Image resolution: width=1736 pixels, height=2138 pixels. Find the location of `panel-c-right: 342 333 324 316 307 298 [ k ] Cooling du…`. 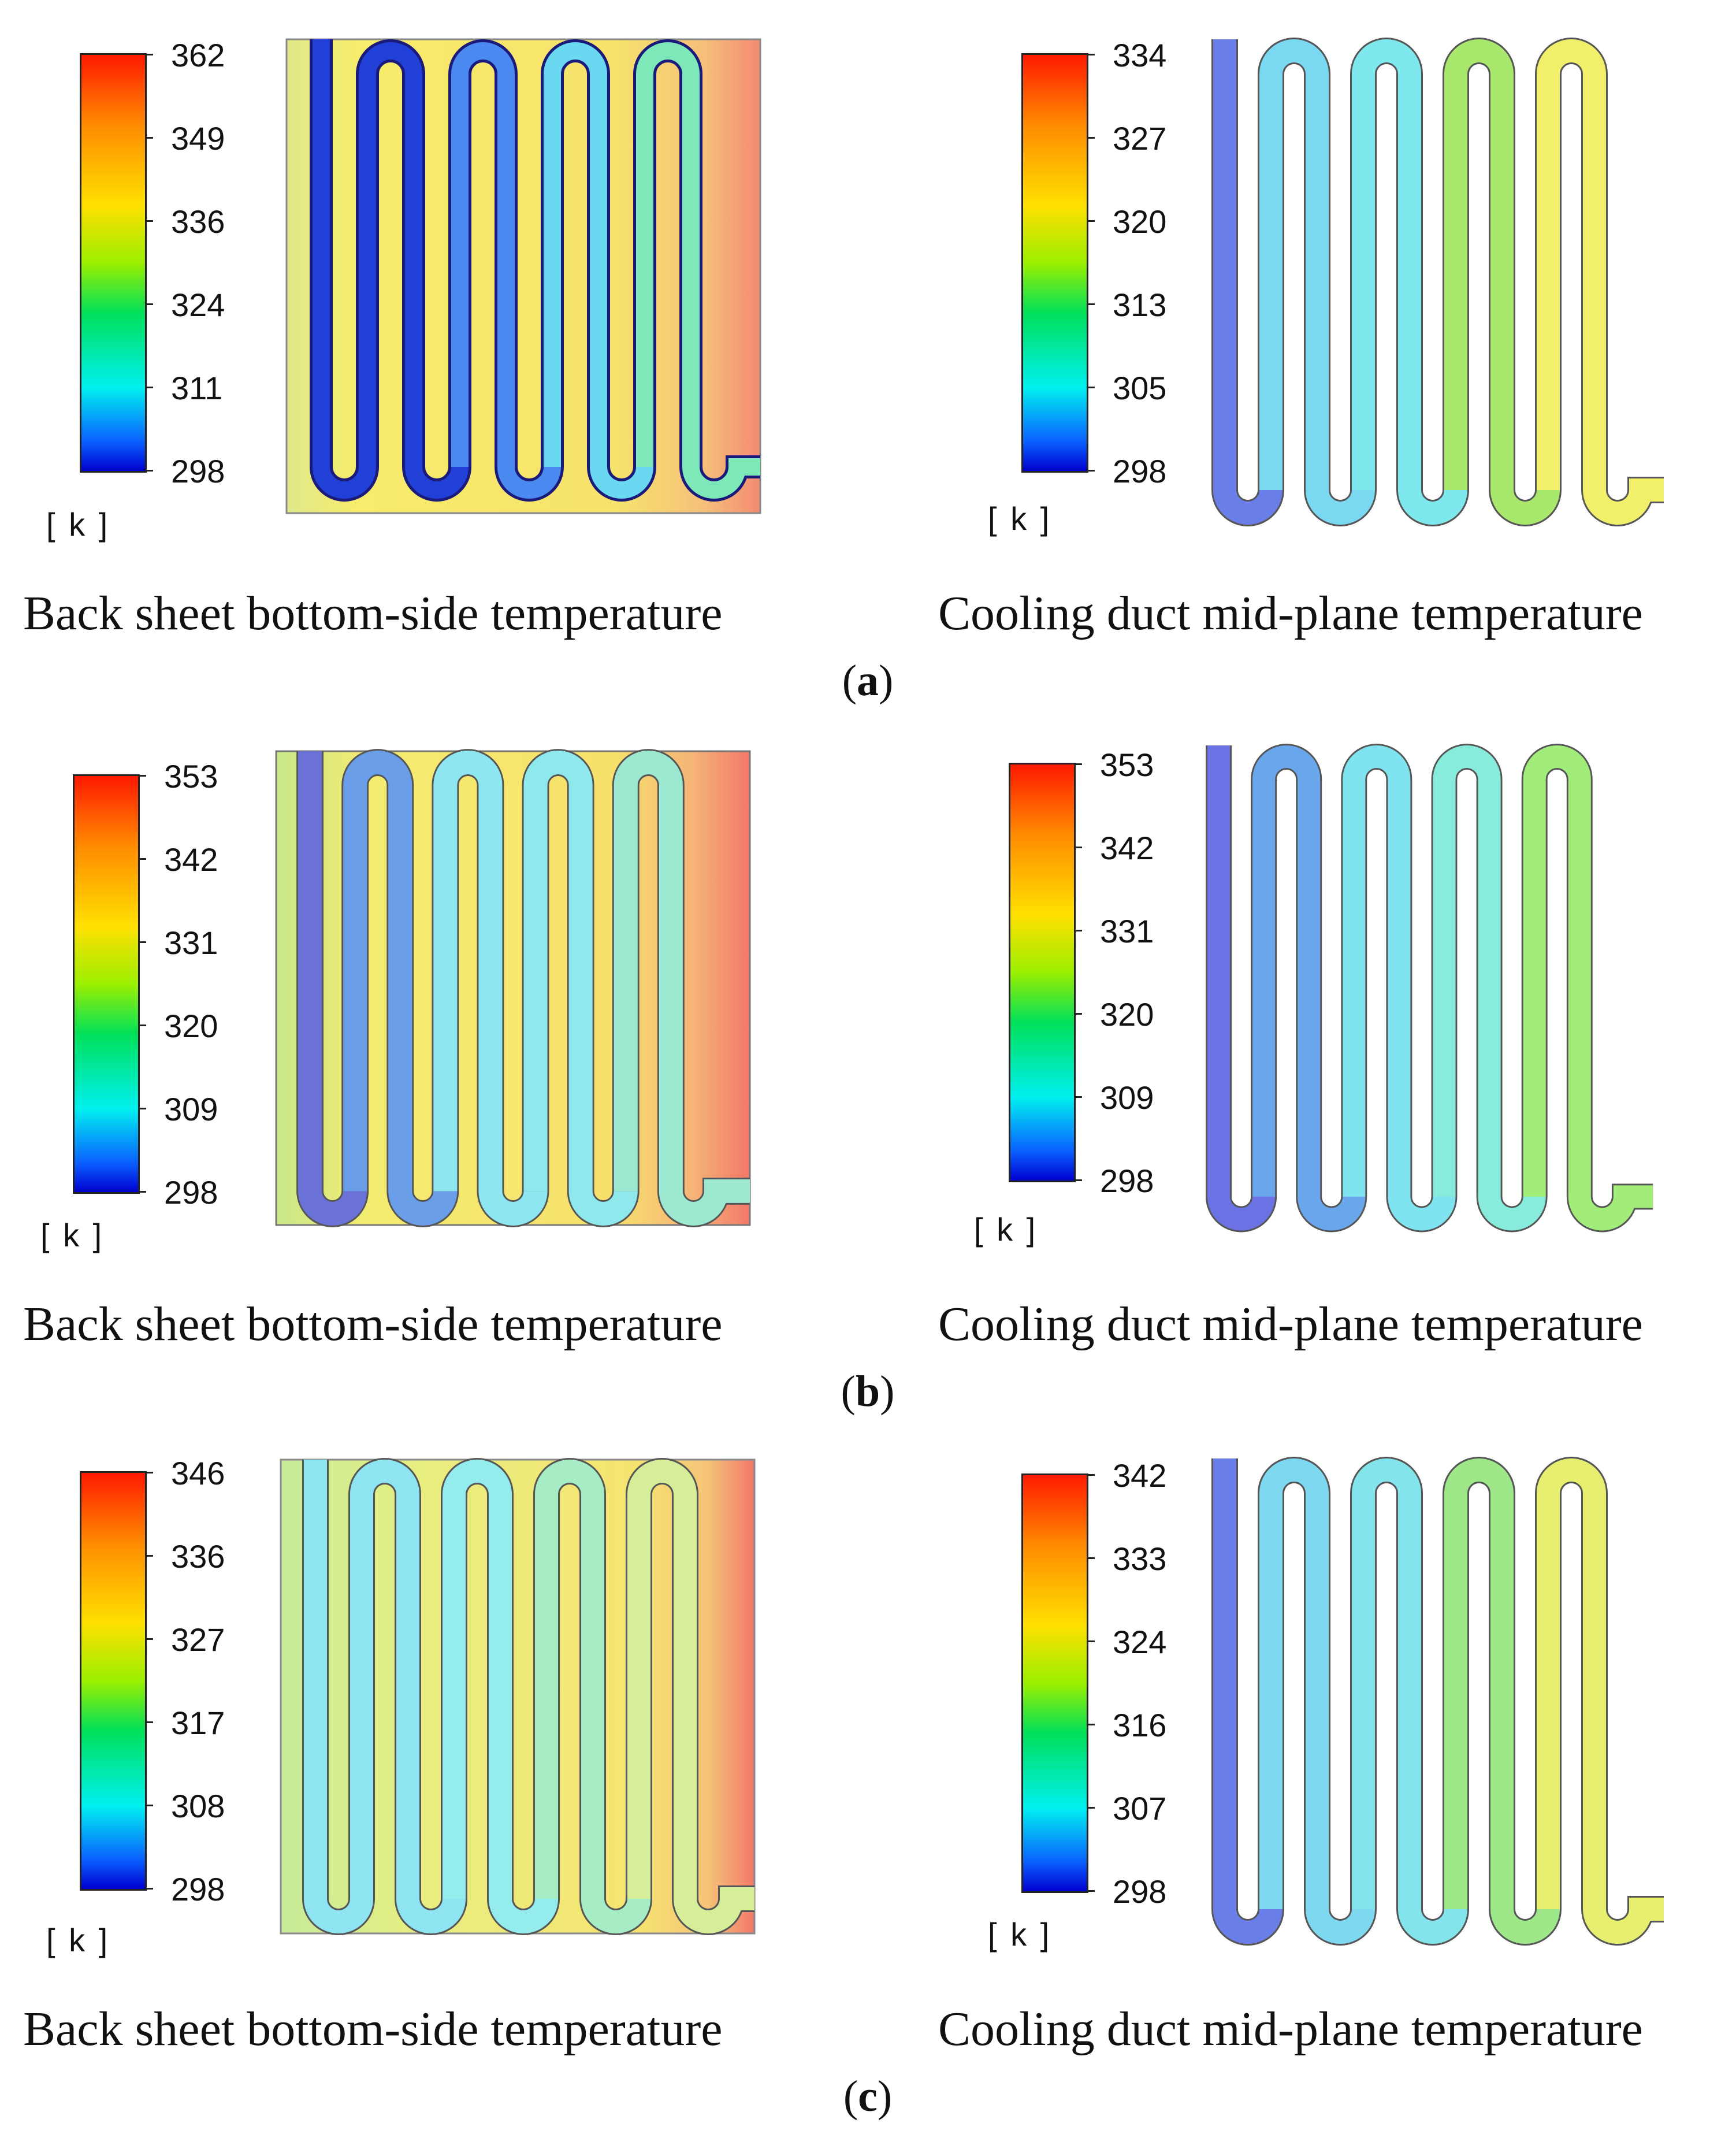

panel-c-right: 342 333 324 316 307 298 [ k ] Cooling du… is located at coordinates (1300, 1737).